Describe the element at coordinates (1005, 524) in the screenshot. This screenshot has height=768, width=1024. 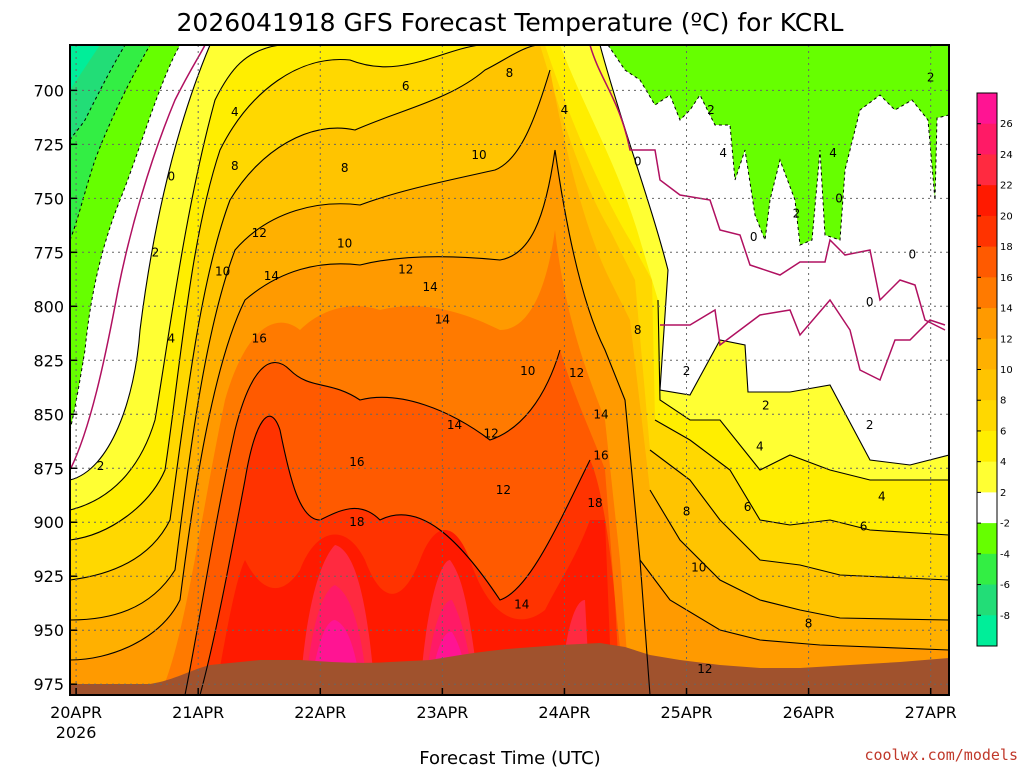
I see `colorbar-label: -2` at that location.